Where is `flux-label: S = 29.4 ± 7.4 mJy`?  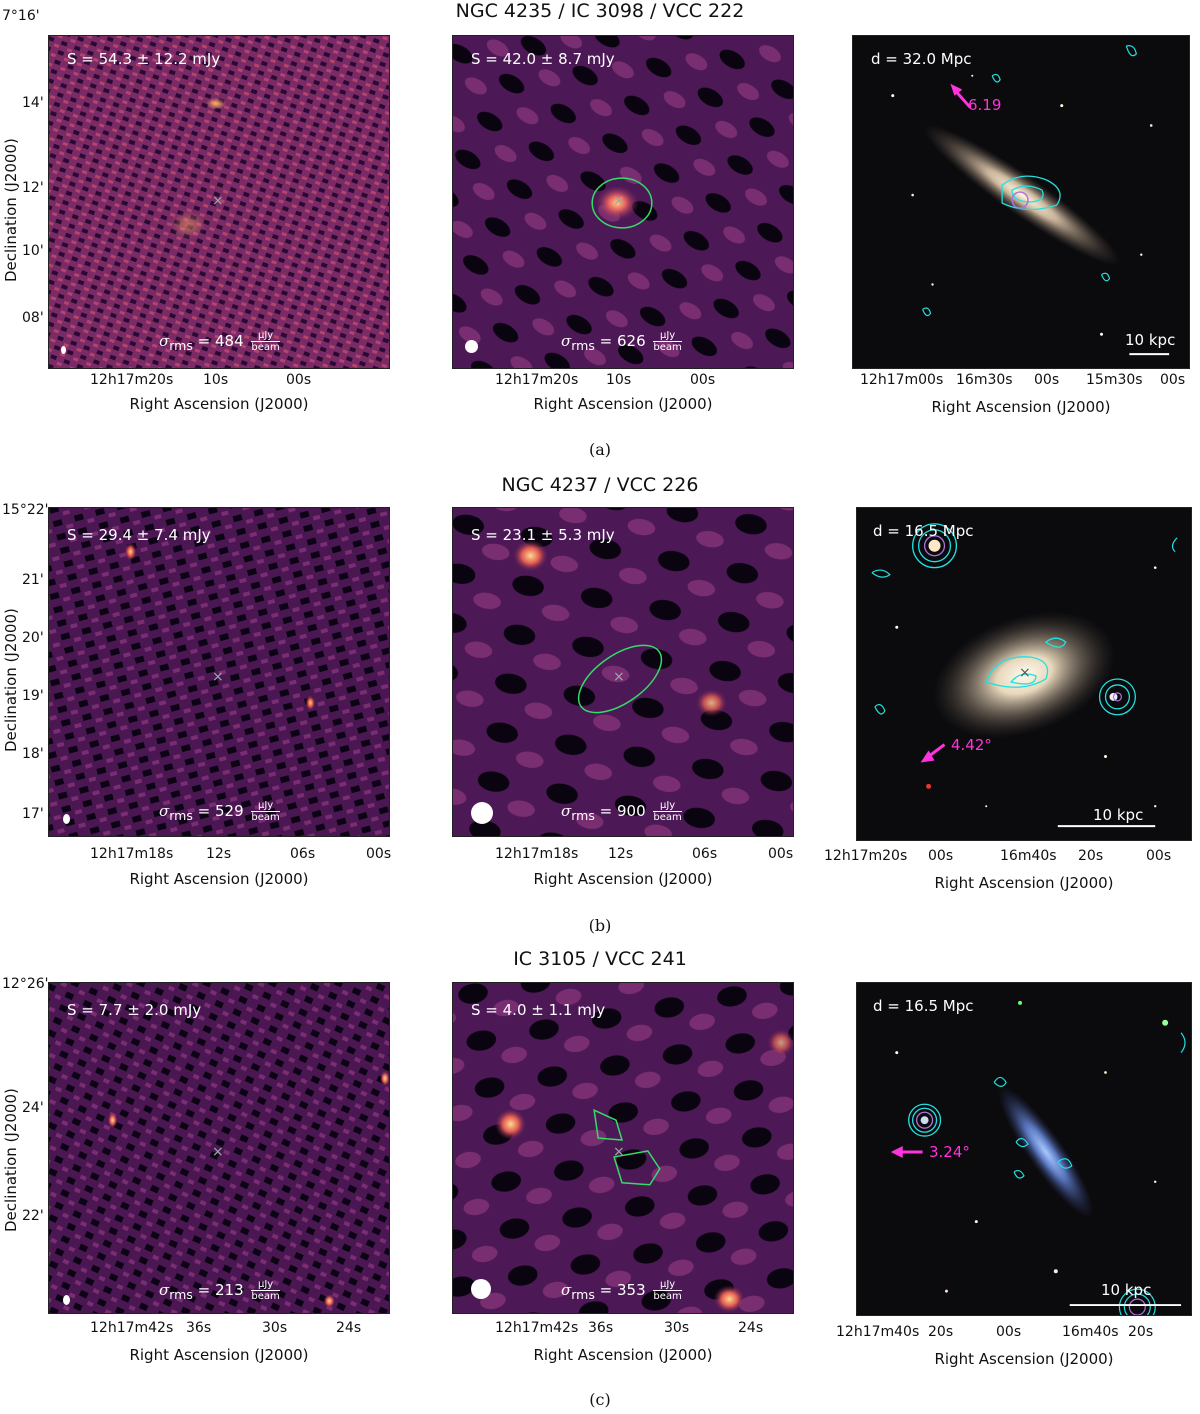 flux-label: S = 29.4 ± 7.4 mJy is located at coordinates (139, 535).